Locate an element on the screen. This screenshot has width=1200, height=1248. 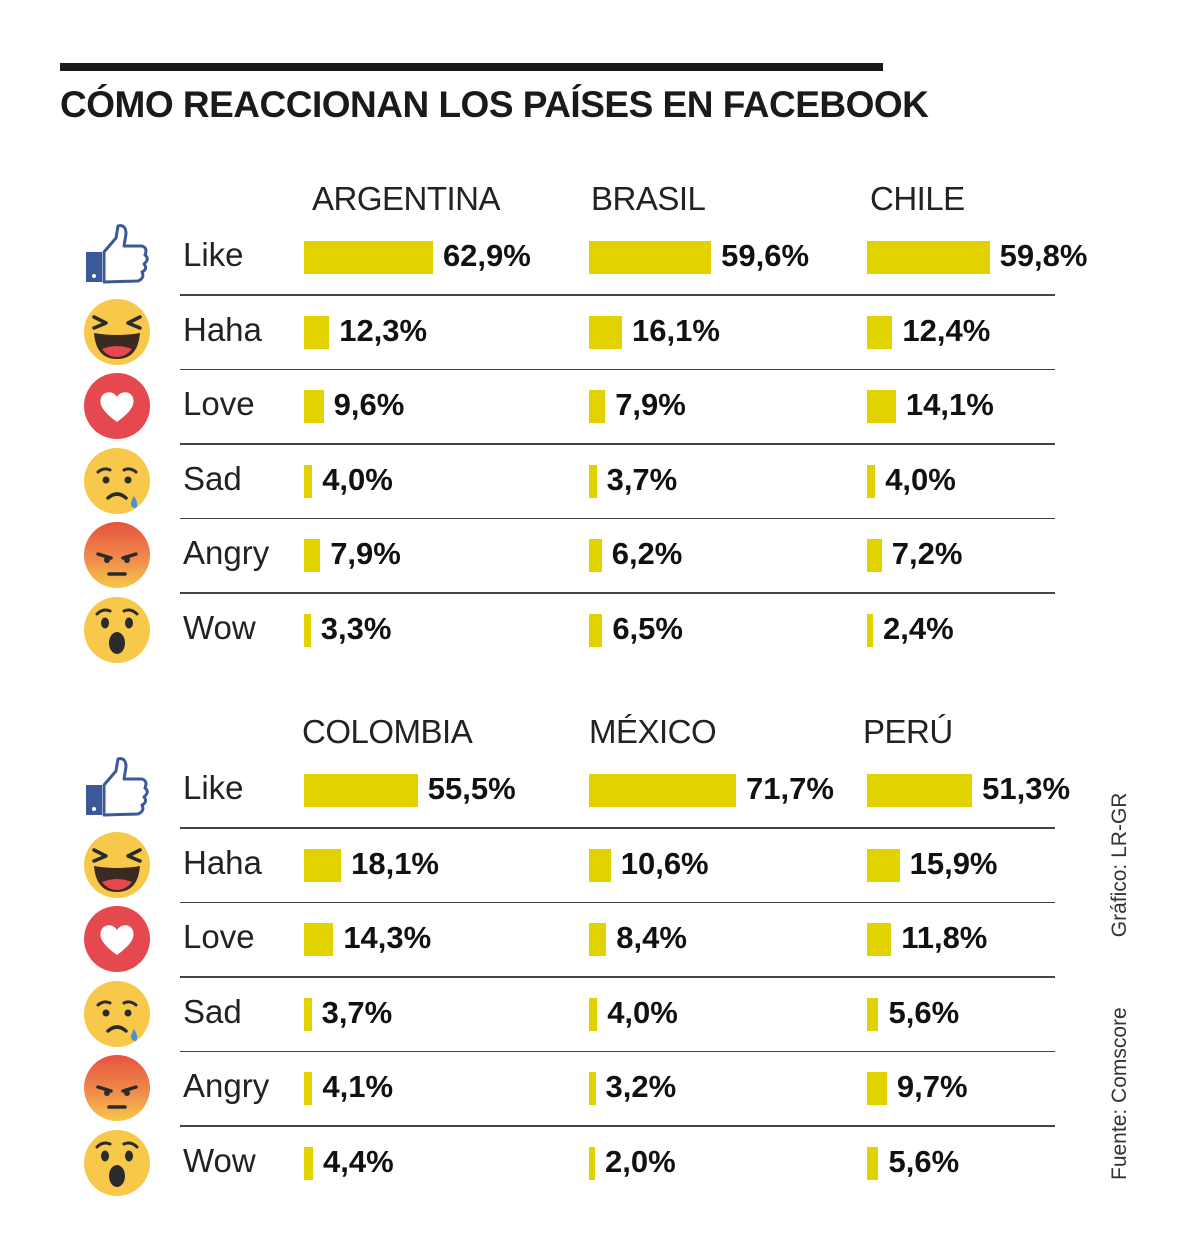
data-label: 6,5% is located at coordinates (647, 628).